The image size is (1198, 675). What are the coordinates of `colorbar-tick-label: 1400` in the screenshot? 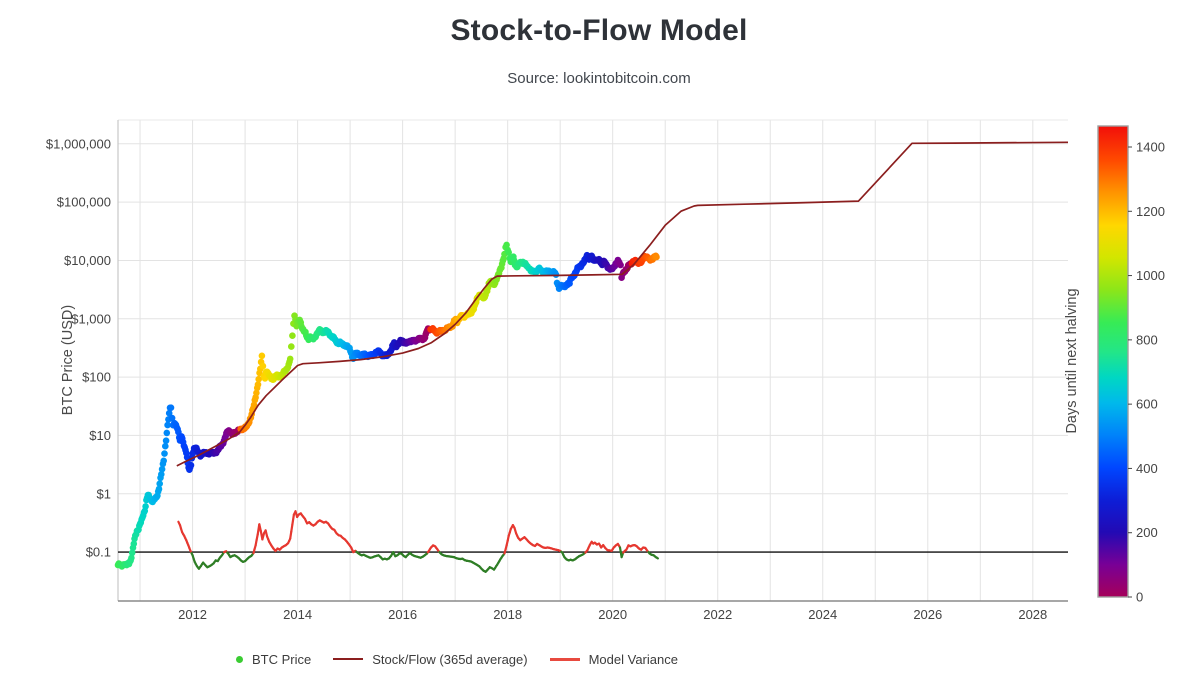 It's located at (1150, 147).